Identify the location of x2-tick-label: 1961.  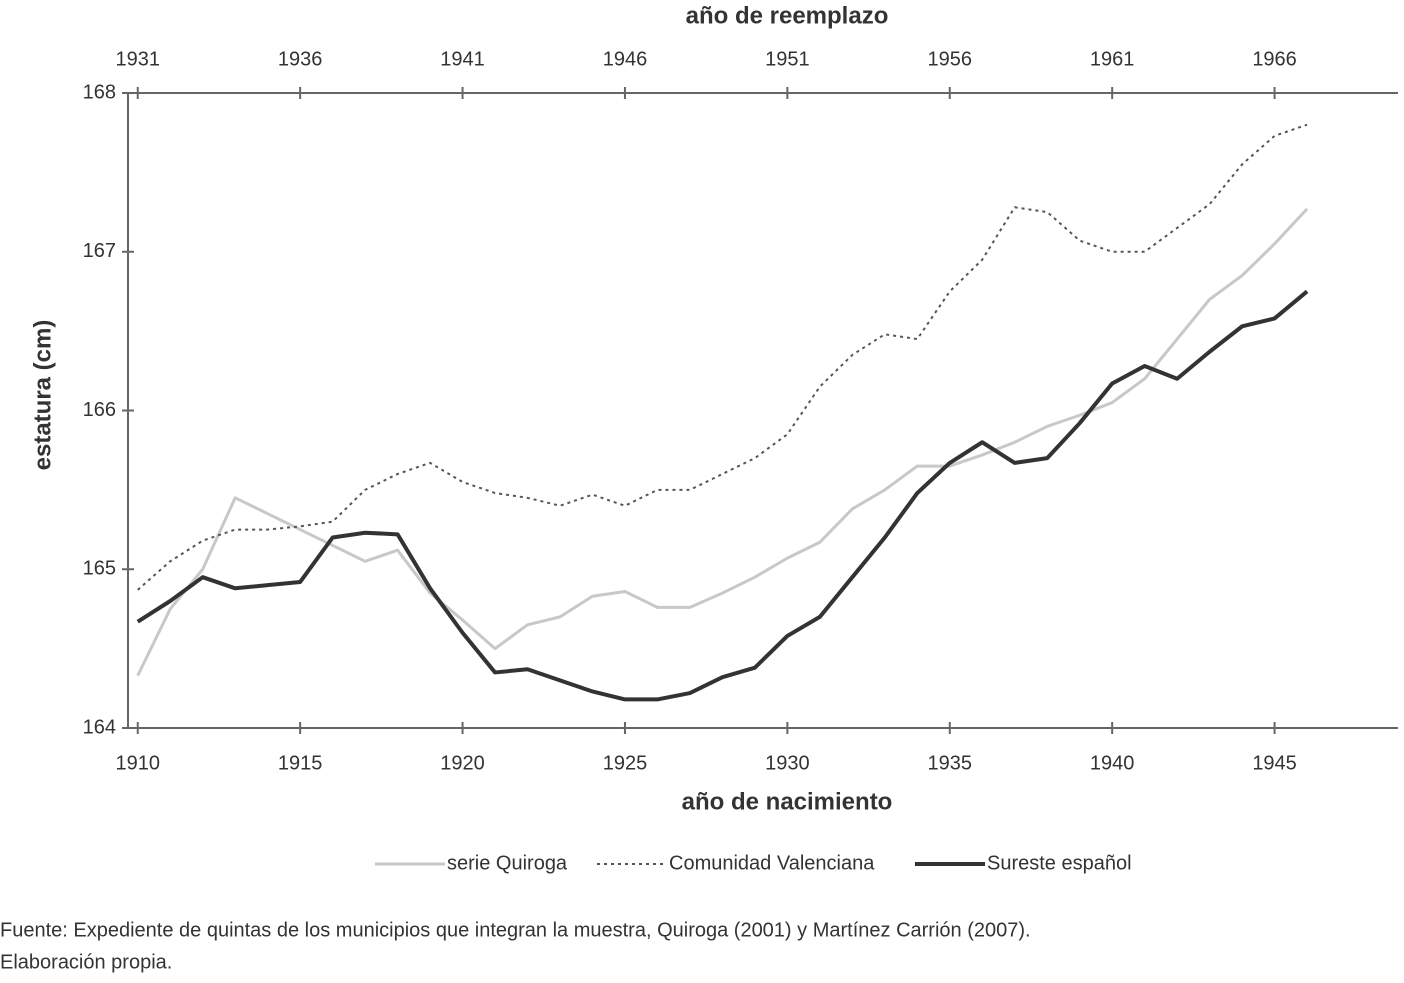
(1112, 59).